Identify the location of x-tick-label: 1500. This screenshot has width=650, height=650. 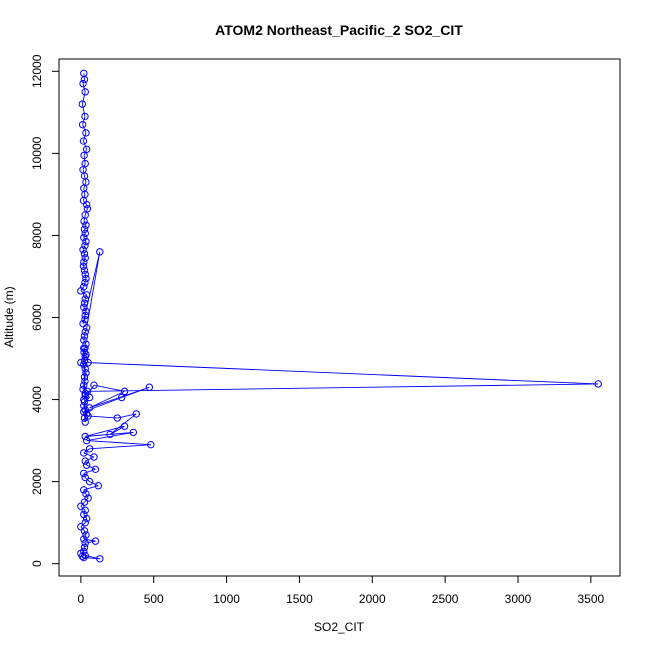
(299, 599).